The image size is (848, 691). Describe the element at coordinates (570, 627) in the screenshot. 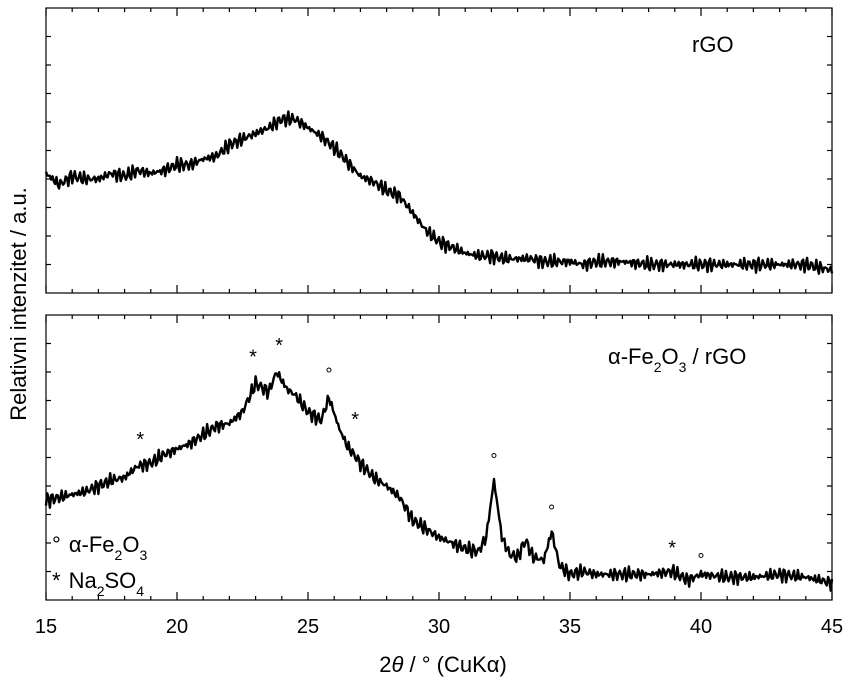

I see `x-tick-label-35: 35` at that location.